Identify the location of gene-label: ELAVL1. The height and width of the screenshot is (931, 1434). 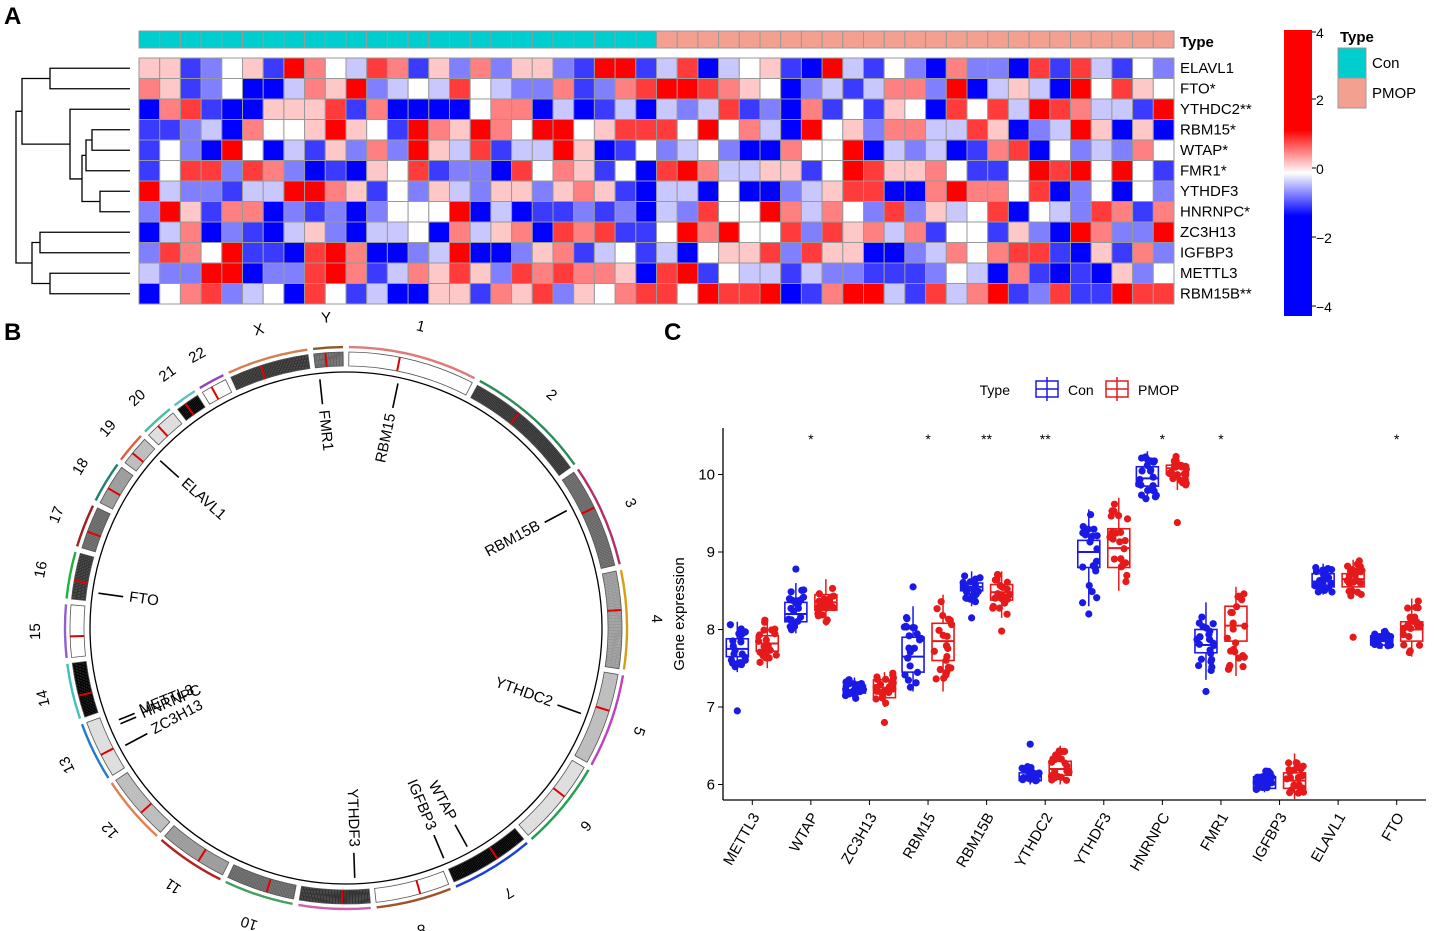
(1207, 68).